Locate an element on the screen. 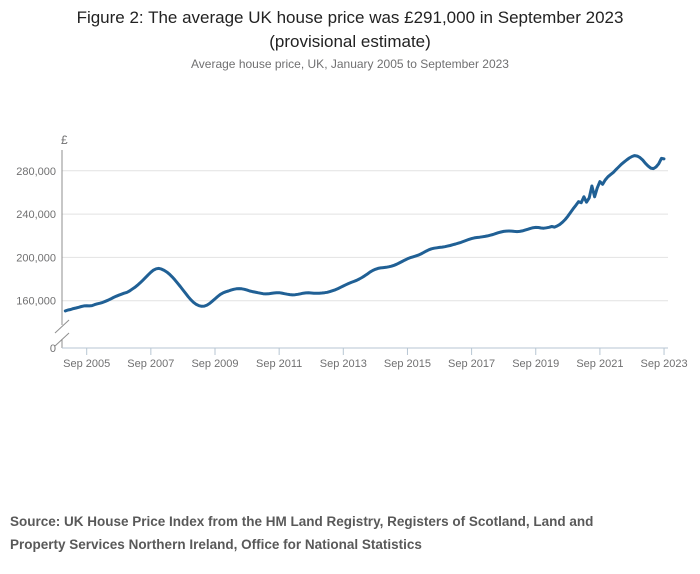 This screenshot has height=574, width=700. y-axis-unit-label: £ is located at coordinates (64, 140).